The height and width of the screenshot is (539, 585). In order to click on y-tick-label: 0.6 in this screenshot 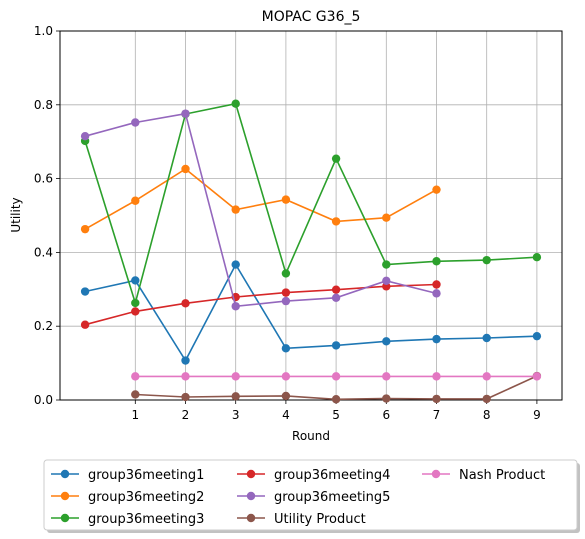, I will do `click(43, 179)`.